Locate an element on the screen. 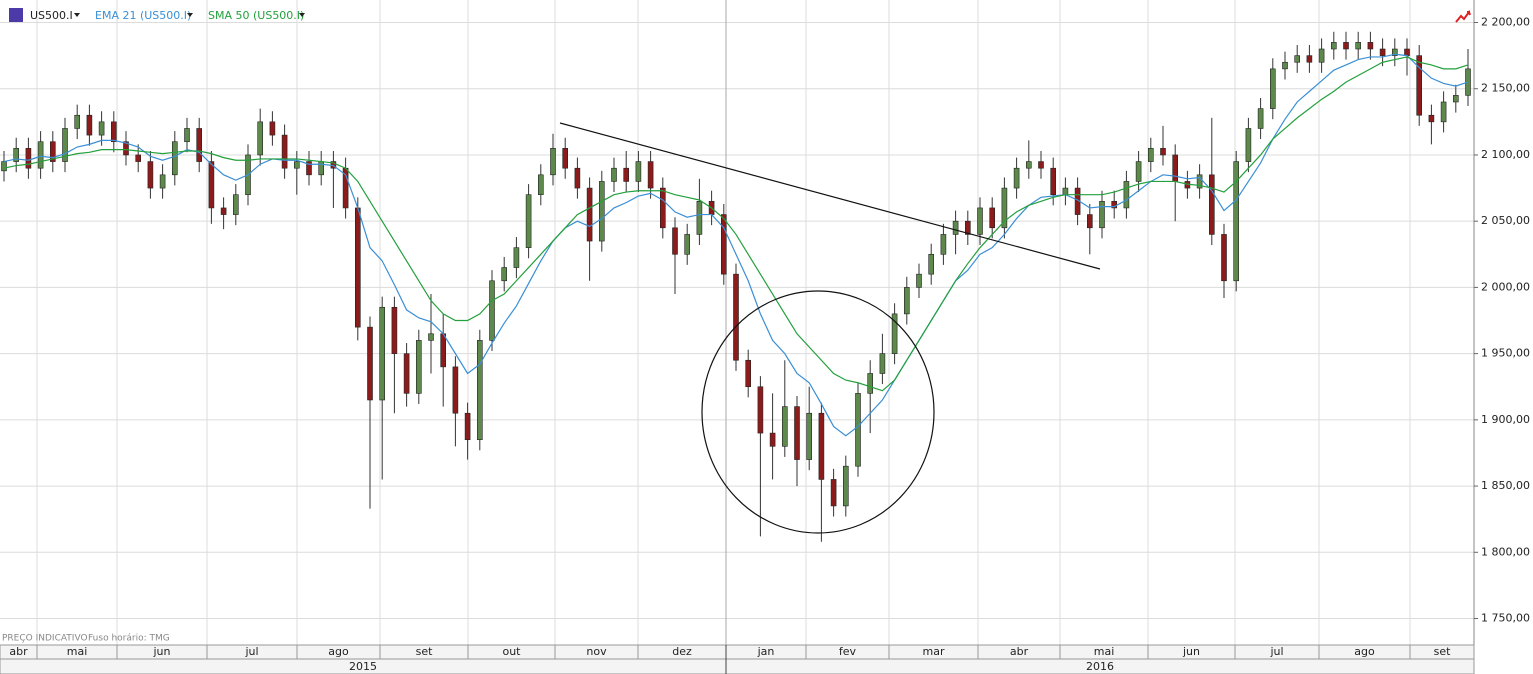 Image resolution: width=1533 pixels, height=674 pixels. y-tick-label: 1 750,00 is located at coordinates (1505, 618).